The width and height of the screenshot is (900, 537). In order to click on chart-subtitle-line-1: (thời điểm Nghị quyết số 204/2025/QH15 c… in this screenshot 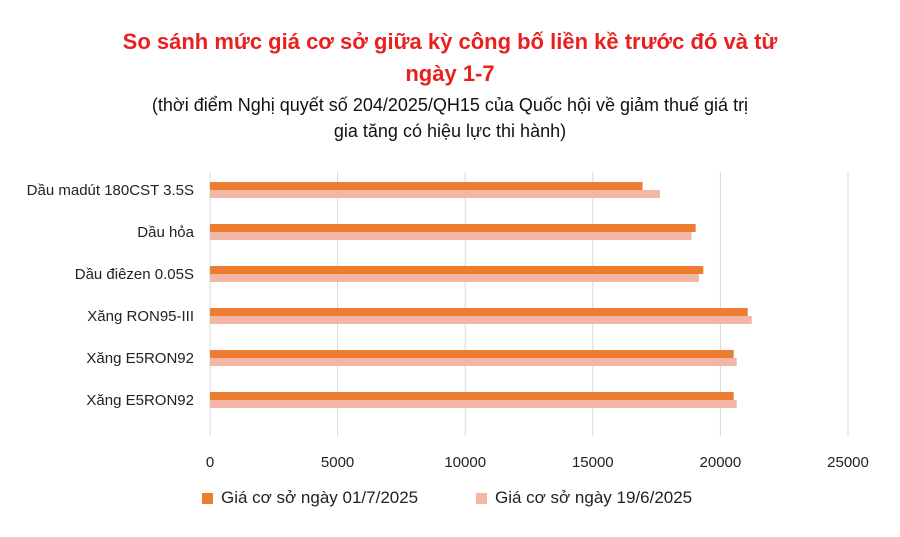, I will do `click(450, 105)`.